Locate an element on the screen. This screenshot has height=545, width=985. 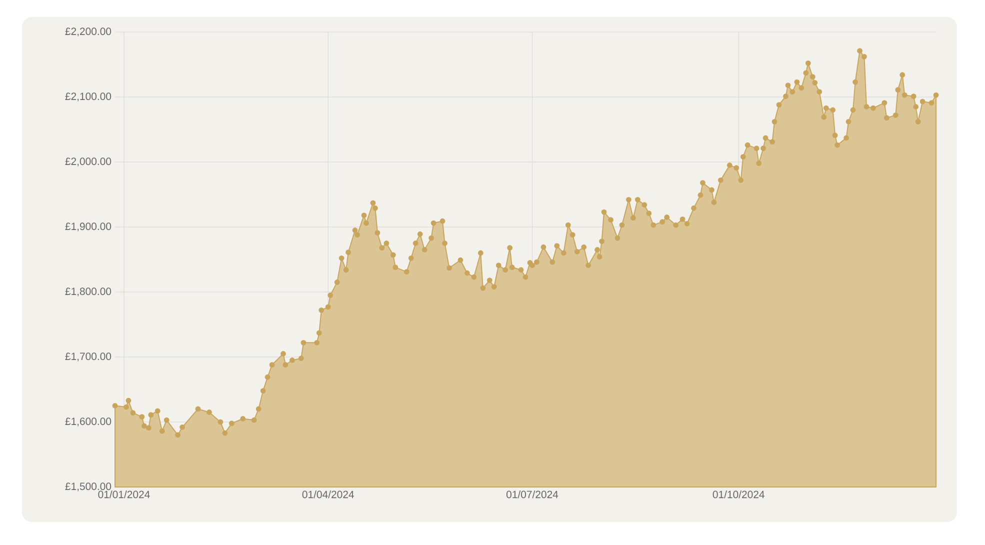
y-tick-label: £1,700.00 is located at coordinates (88, 357).